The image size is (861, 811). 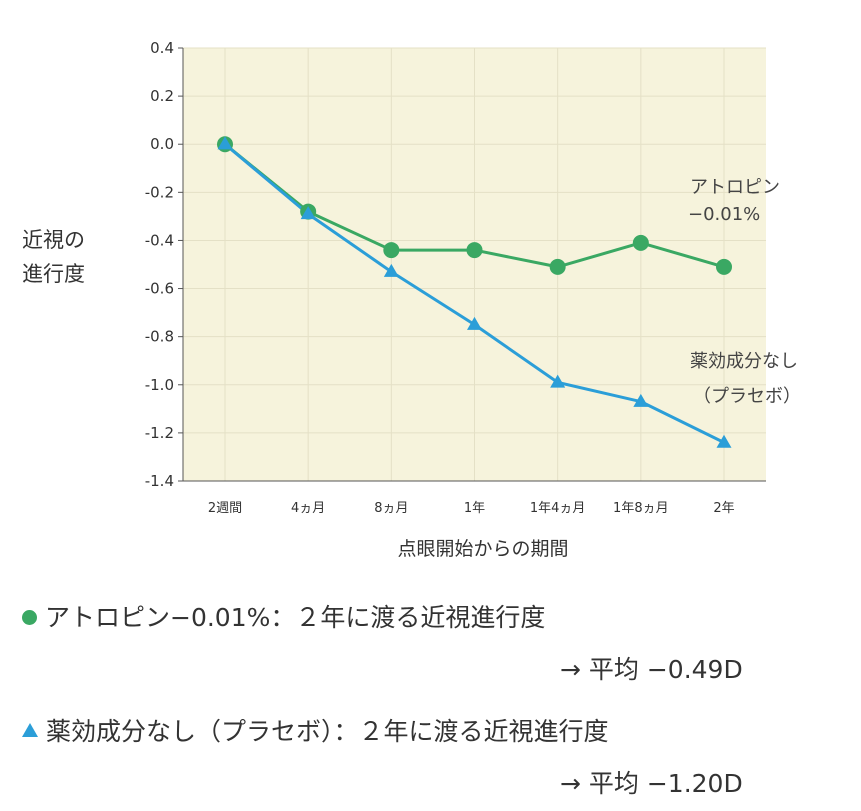 I want to click on y-tick-label: 0.4, so click(x=162, y=48).